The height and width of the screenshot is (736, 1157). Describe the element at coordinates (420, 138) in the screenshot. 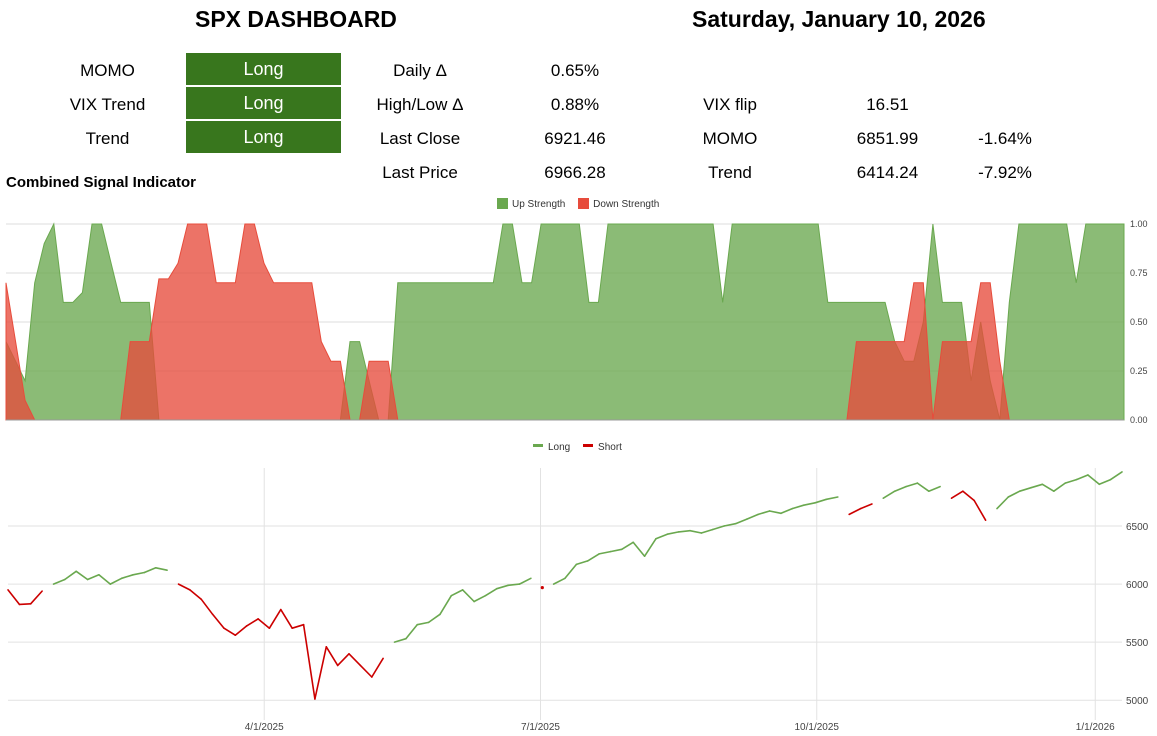

I see `last-close-label: Last Close` at that location.